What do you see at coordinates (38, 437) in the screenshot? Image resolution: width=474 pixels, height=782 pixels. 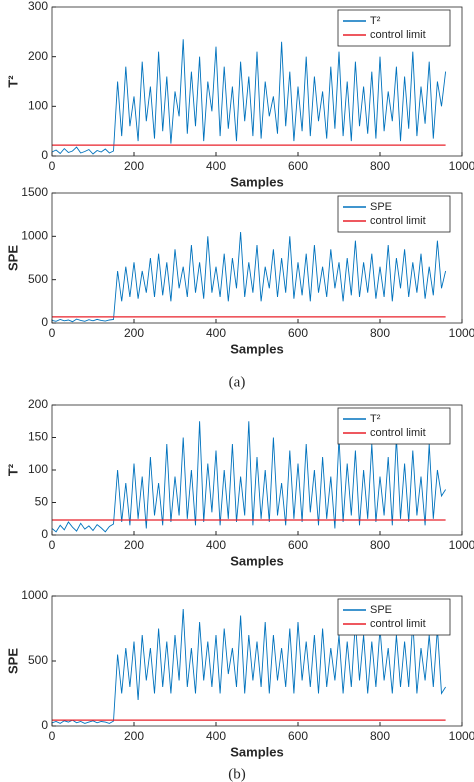 I see `y-tick-label: 150` at bounding box center [38, 437].